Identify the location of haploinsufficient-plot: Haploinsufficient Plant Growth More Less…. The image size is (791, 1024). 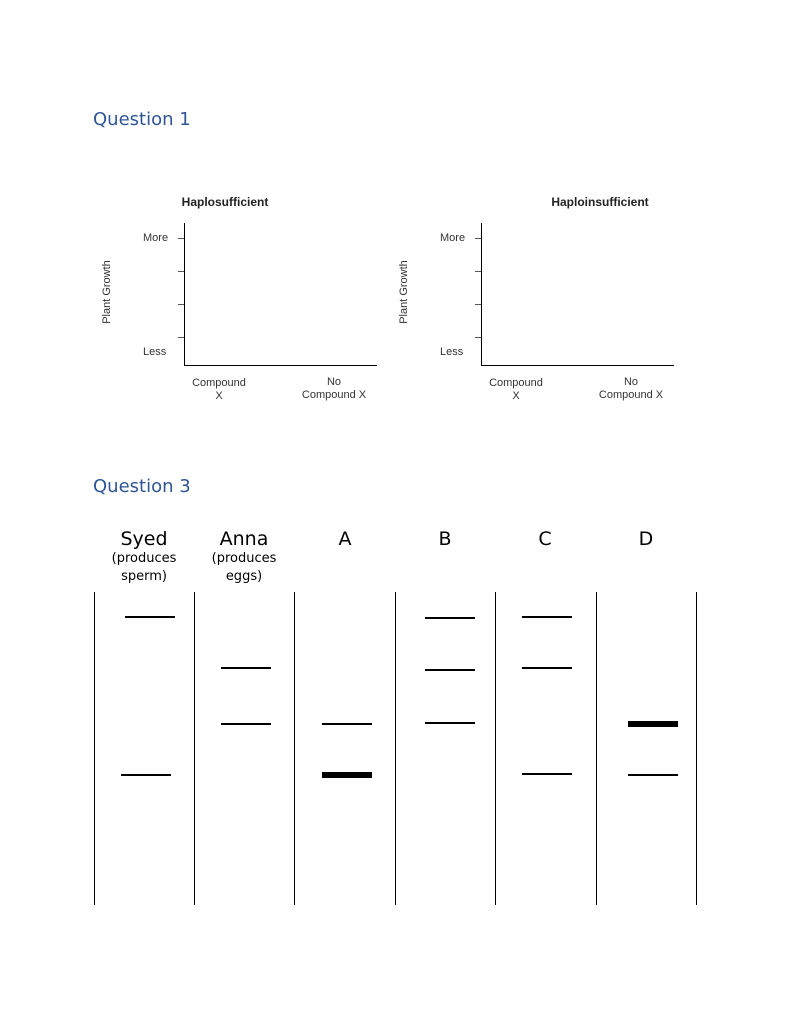
(537, 310).